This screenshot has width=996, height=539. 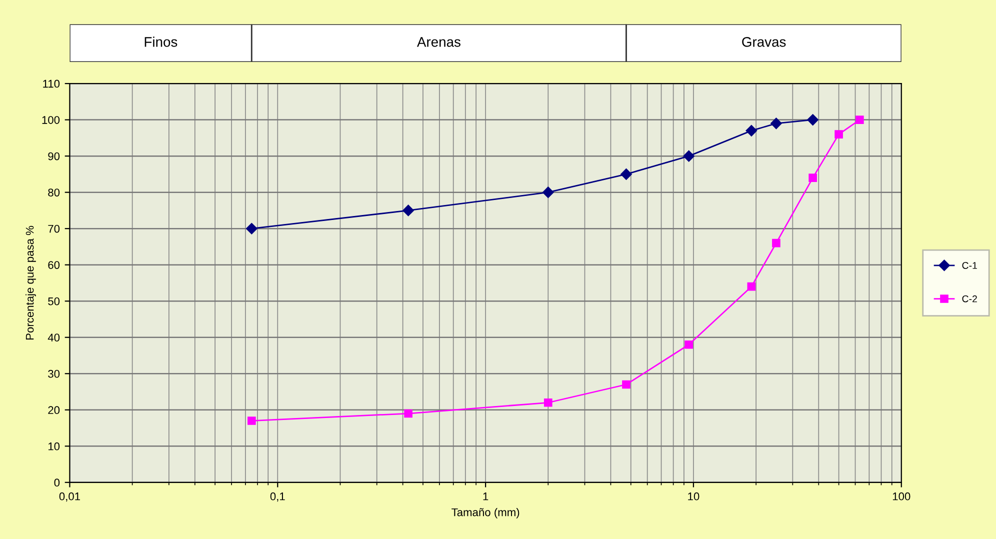 I want to click on text: Finos, so click(x=161, y=41).